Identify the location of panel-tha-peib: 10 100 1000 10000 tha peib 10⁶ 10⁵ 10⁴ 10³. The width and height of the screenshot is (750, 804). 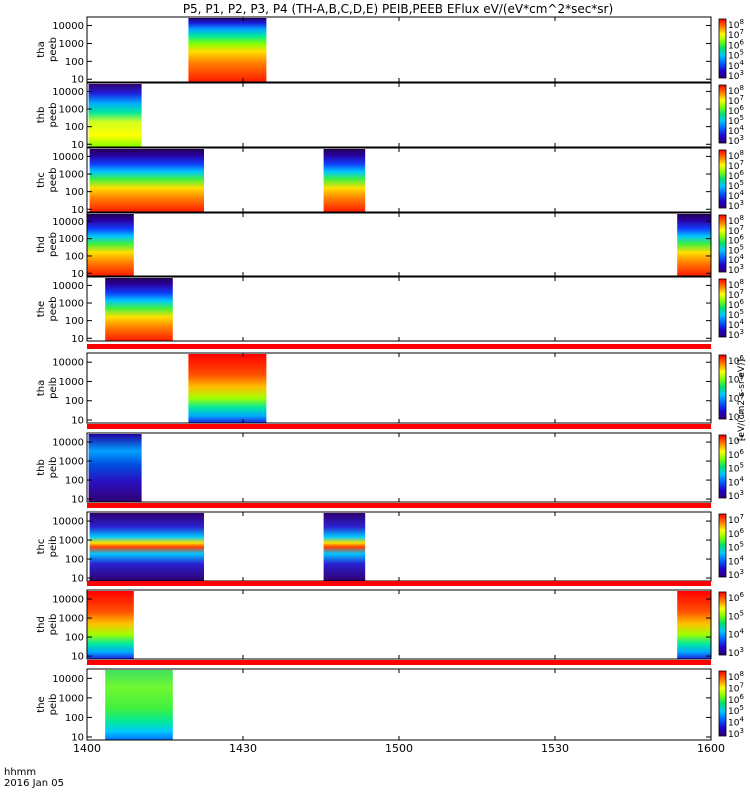
(390, 385).